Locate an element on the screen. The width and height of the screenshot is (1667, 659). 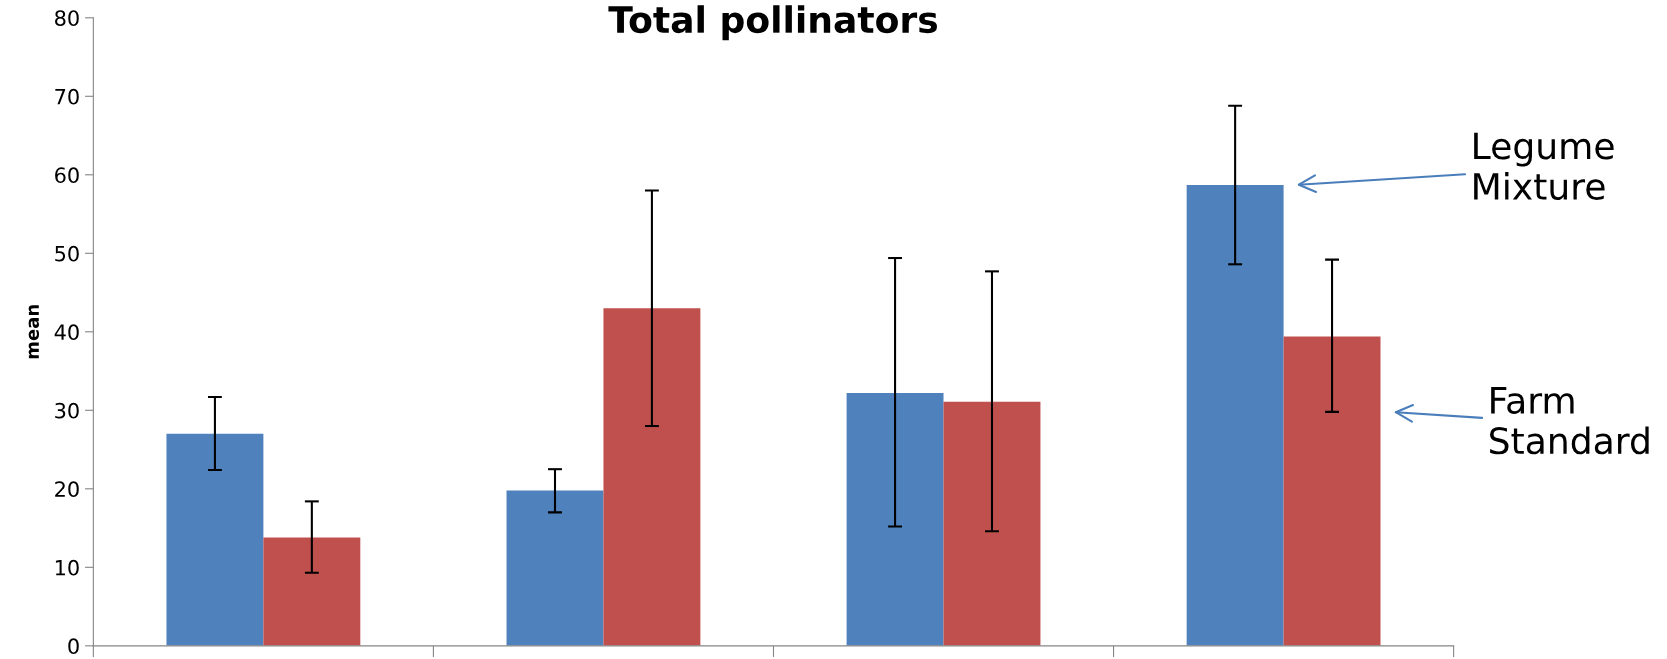
y-tick-label: 0 is located at coordinates (73, 646).